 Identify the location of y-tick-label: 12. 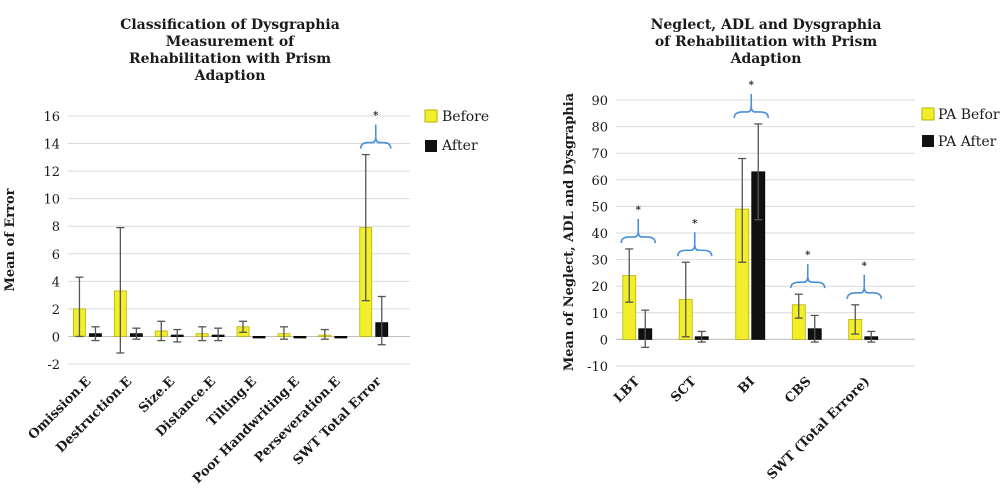
(51, 172).